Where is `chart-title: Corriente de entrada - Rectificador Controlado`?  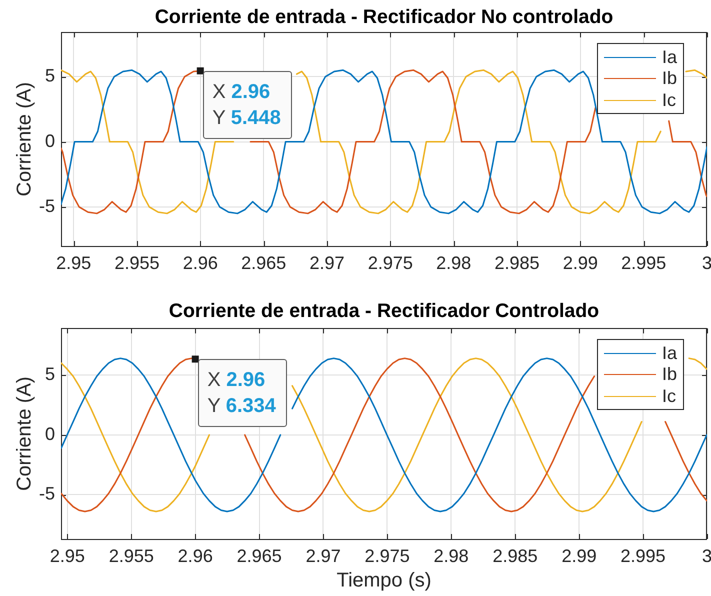 chart-title: Corriente de entrada - Rectificador Controlado is located at coordinates (384, 311).